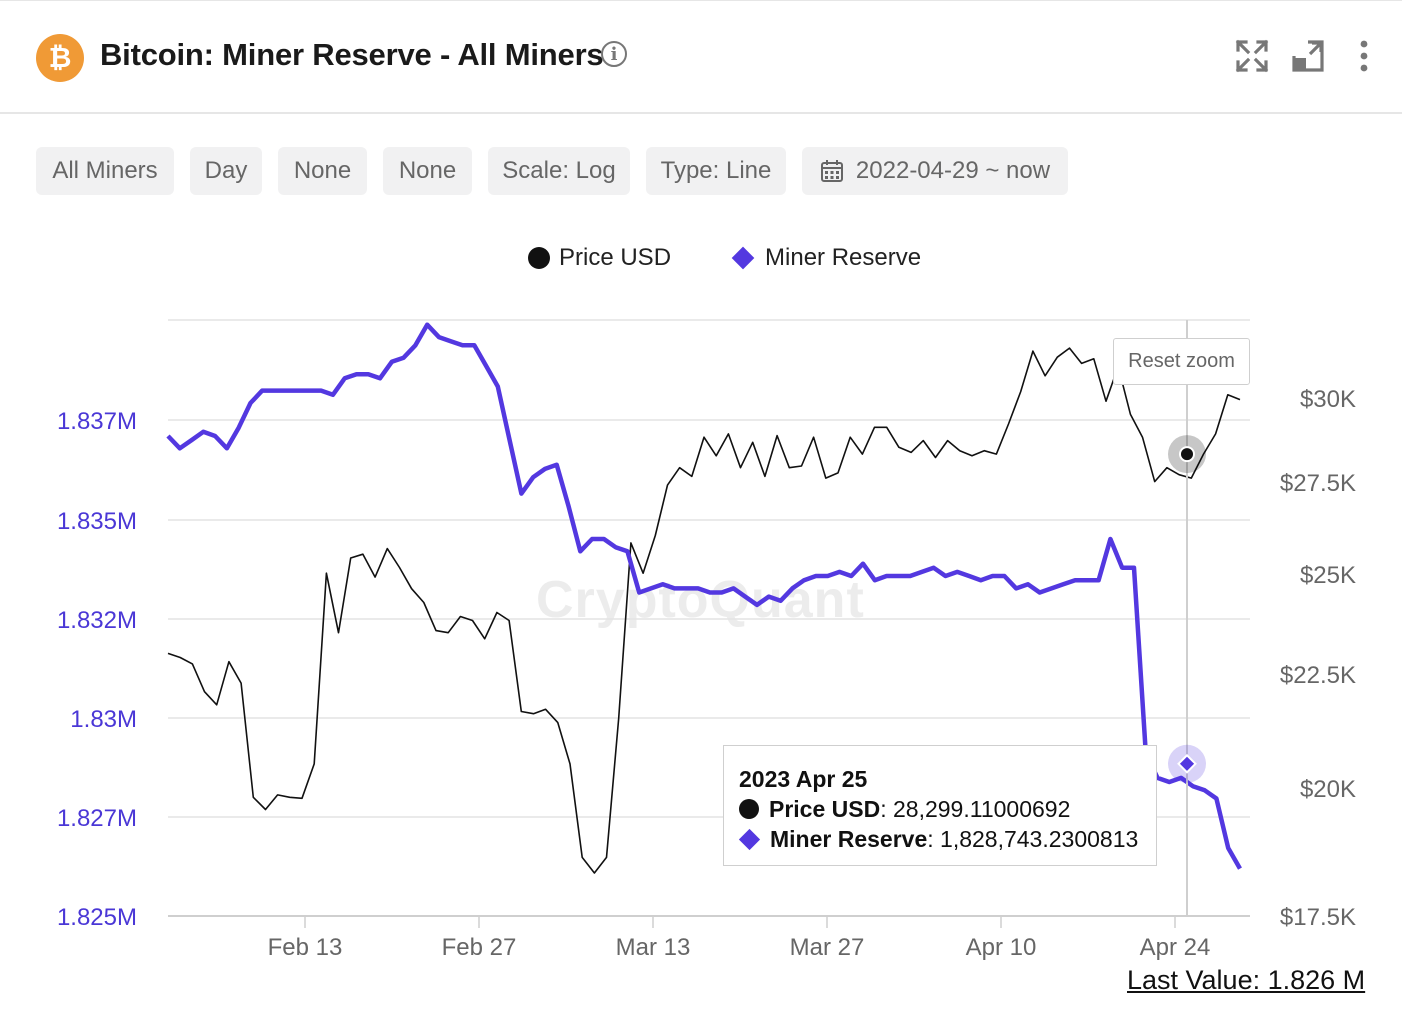 The height and width of the screenshot is (1020, 1402). Describe the element at coordinates (305, 947) in the screenshot. I see `x-tick-label: Feb 13` at that location.